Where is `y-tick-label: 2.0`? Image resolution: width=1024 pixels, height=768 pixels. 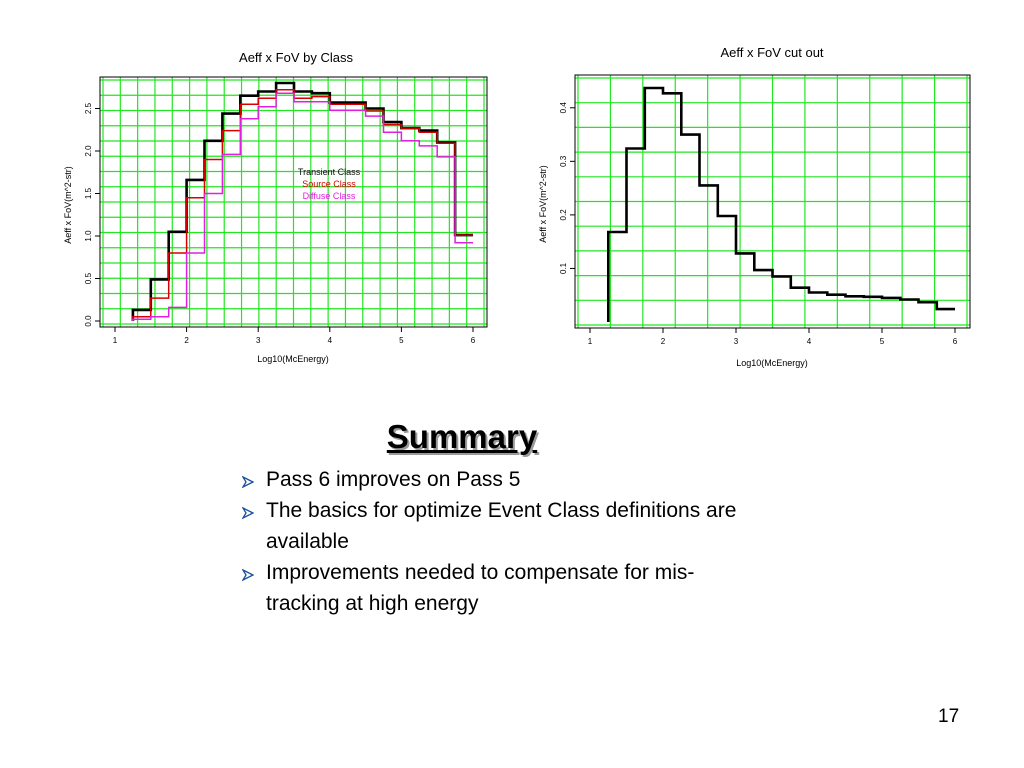 y-tick-label: 2.0 is located at coordinates (88, 151).